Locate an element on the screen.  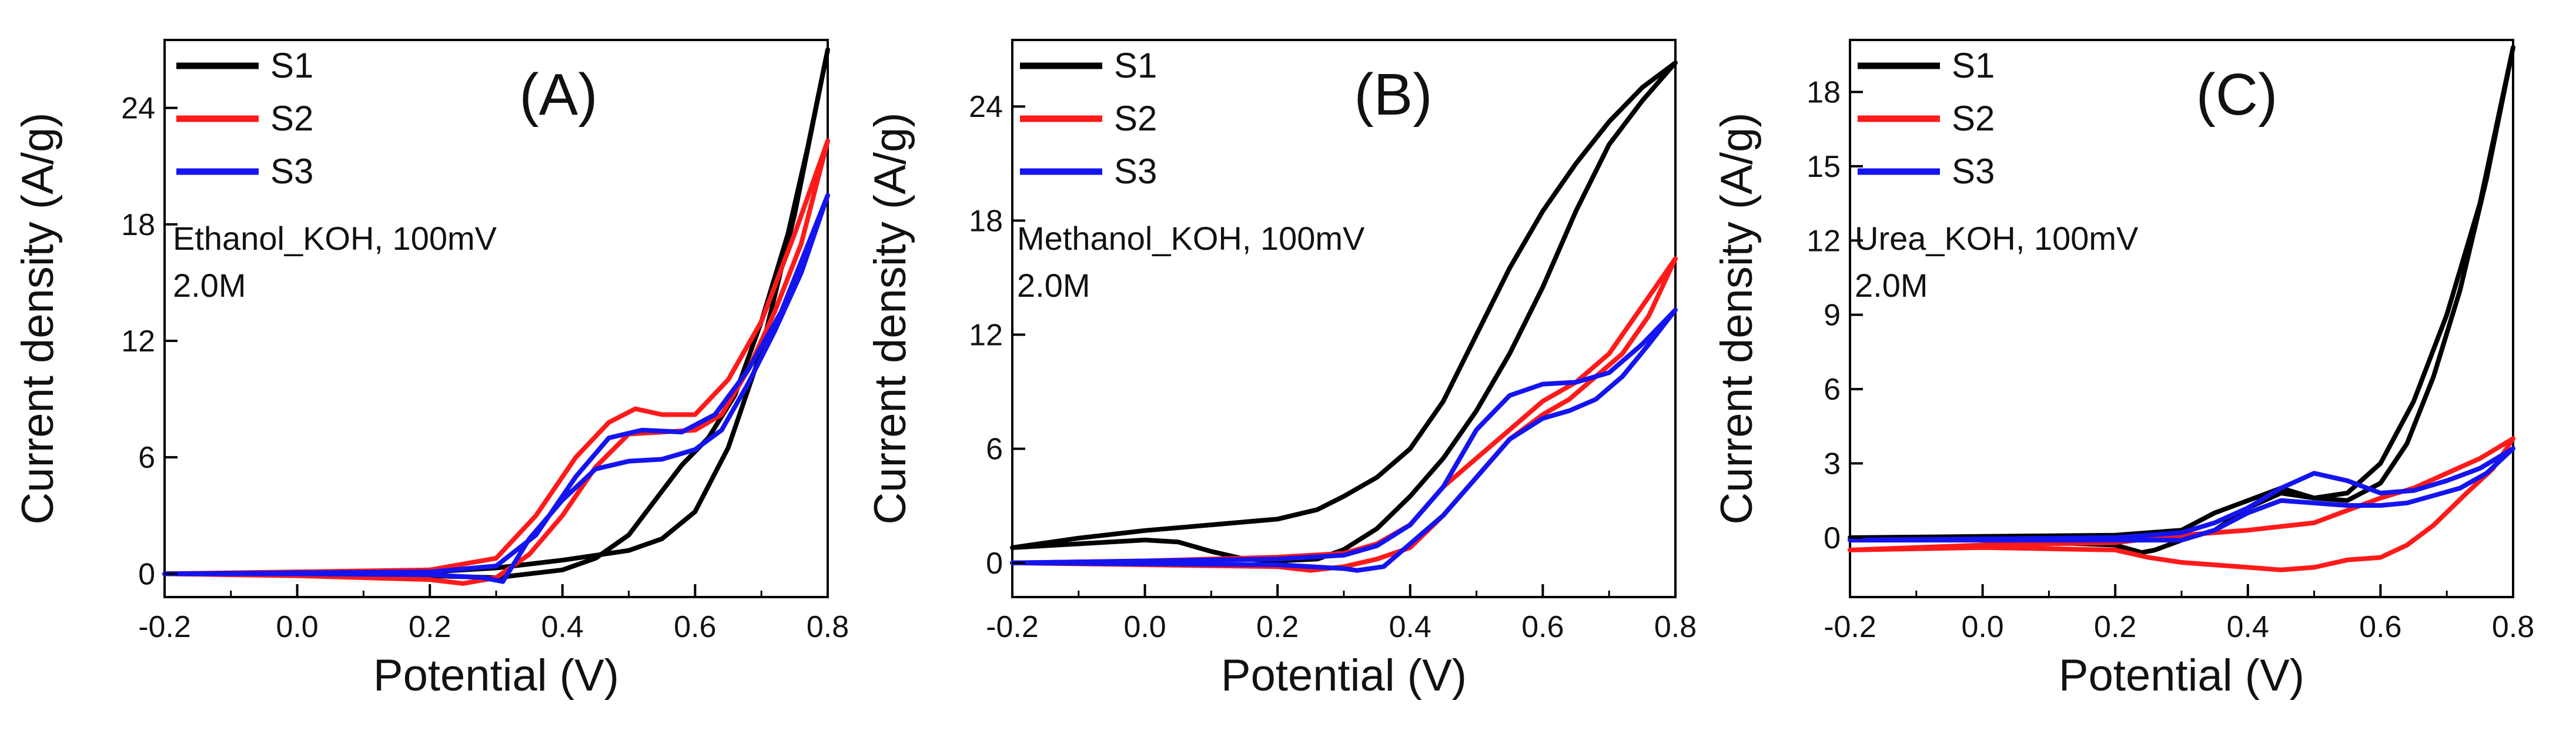
annotation-electrolyte: Urea_KOH, 100mV is located at coordinates (1997, 238).